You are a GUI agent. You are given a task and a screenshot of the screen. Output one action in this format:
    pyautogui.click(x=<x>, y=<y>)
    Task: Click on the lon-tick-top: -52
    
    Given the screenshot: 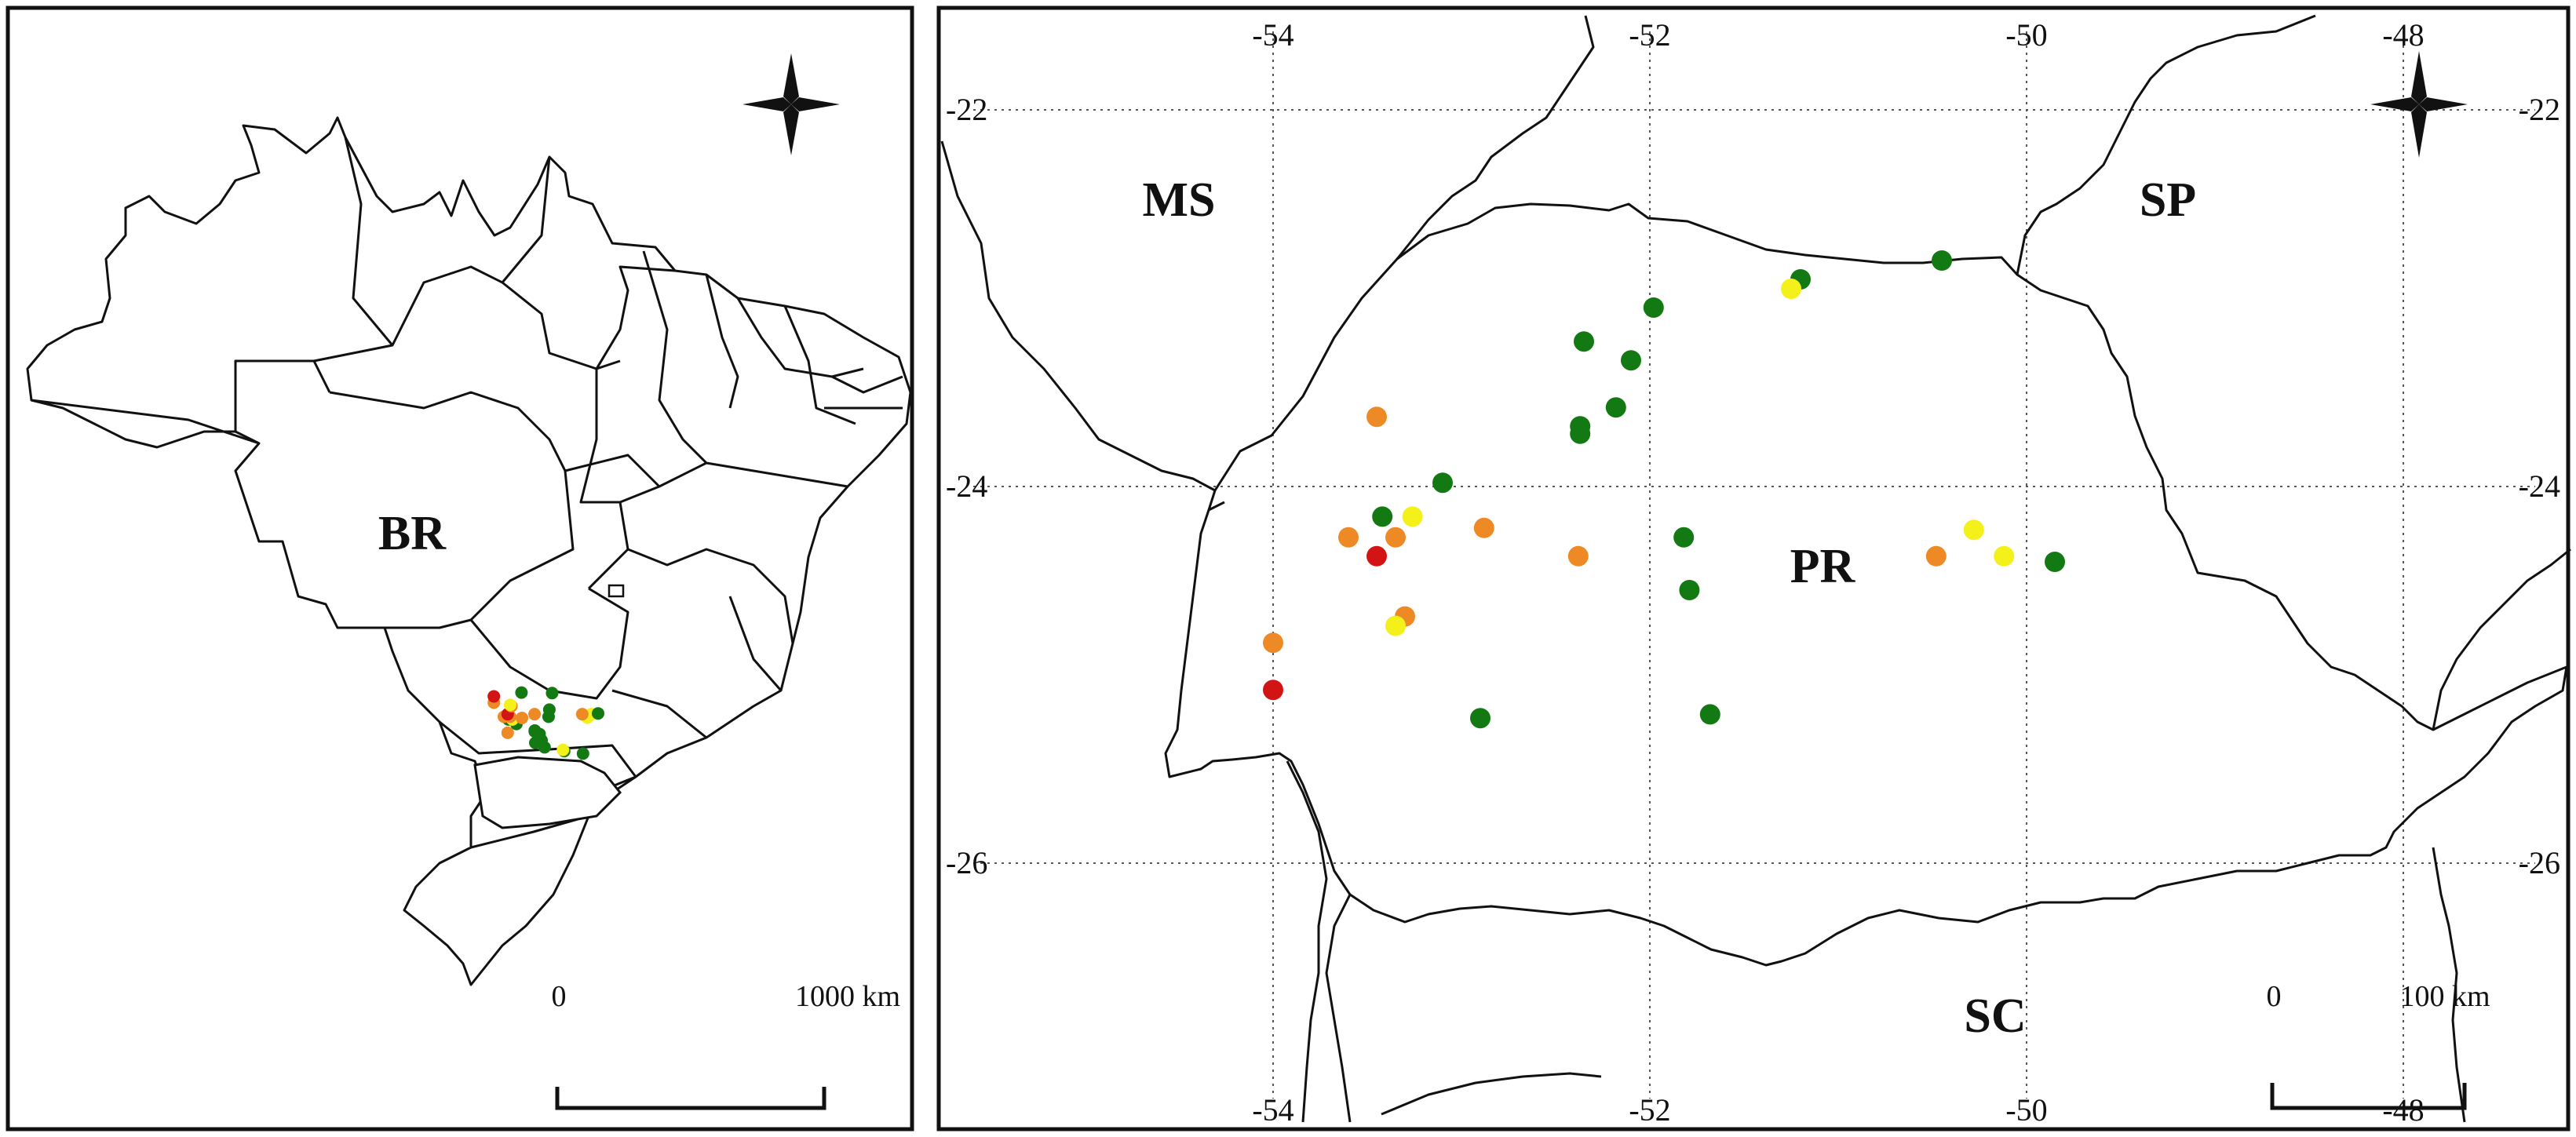 What is the action you would take?
    pyautogui.click(x=1650, y=35)
    